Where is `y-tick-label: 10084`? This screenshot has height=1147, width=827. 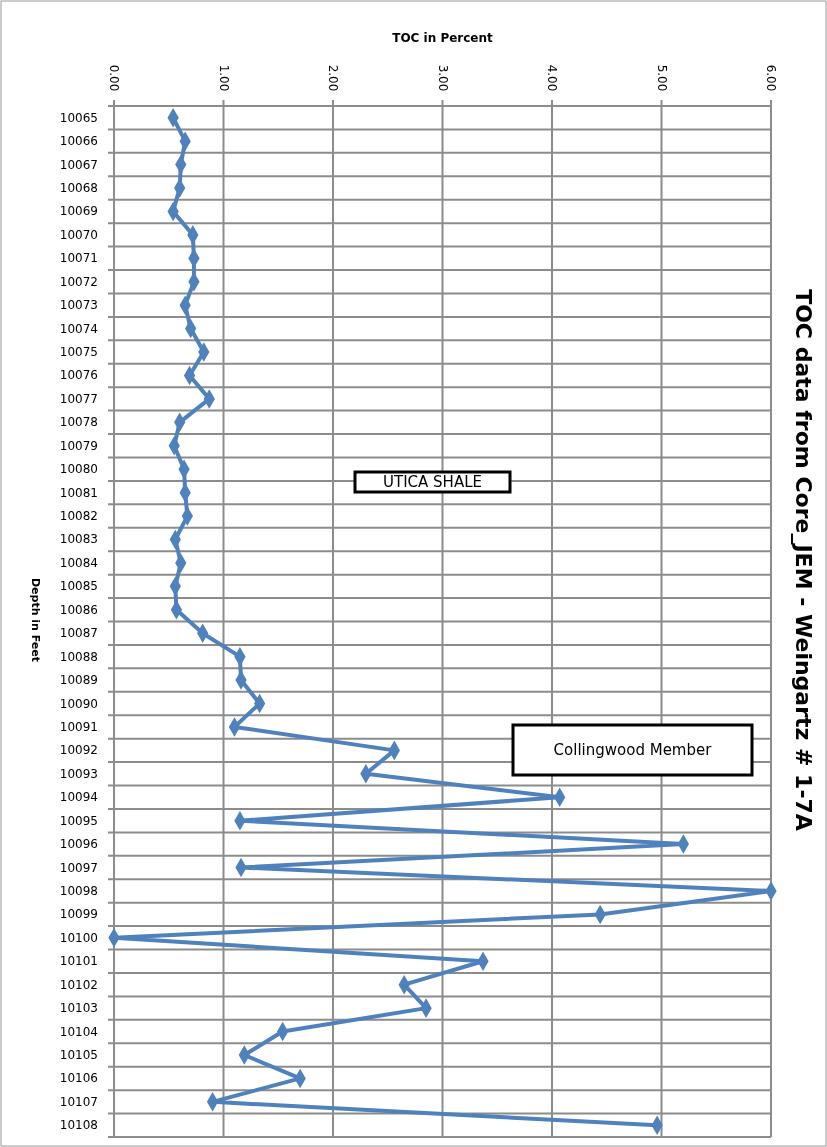
y-tick-label: 10084 is located at coordinates (78, 562).